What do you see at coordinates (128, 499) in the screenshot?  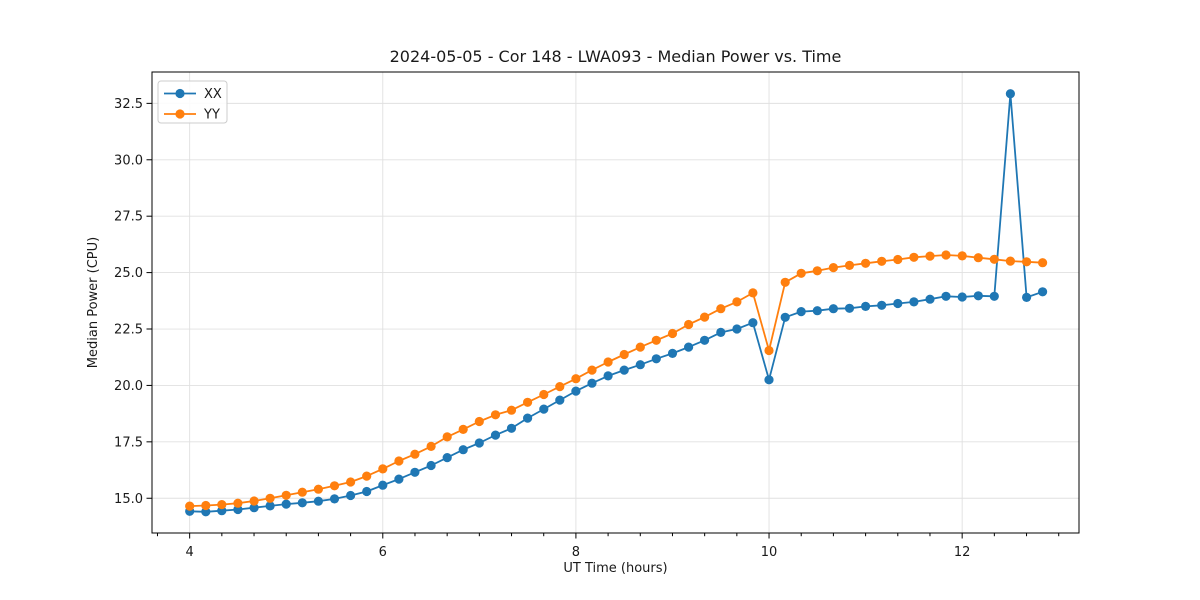 I see `y-tick-label: 15.0` at bounding box center [128, 499].